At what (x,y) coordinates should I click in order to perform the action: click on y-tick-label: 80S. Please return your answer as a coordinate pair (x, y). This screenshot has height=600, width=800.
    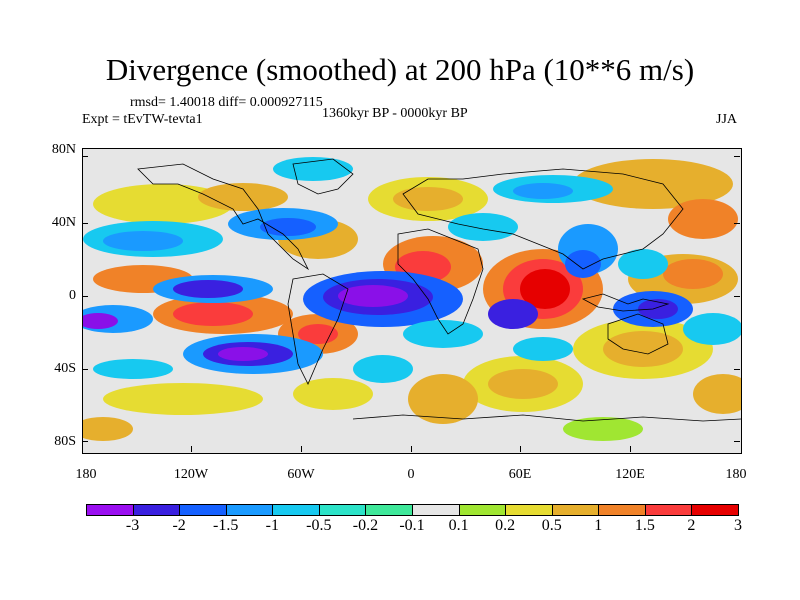
    Looking at the image, I should click on (65, 441).